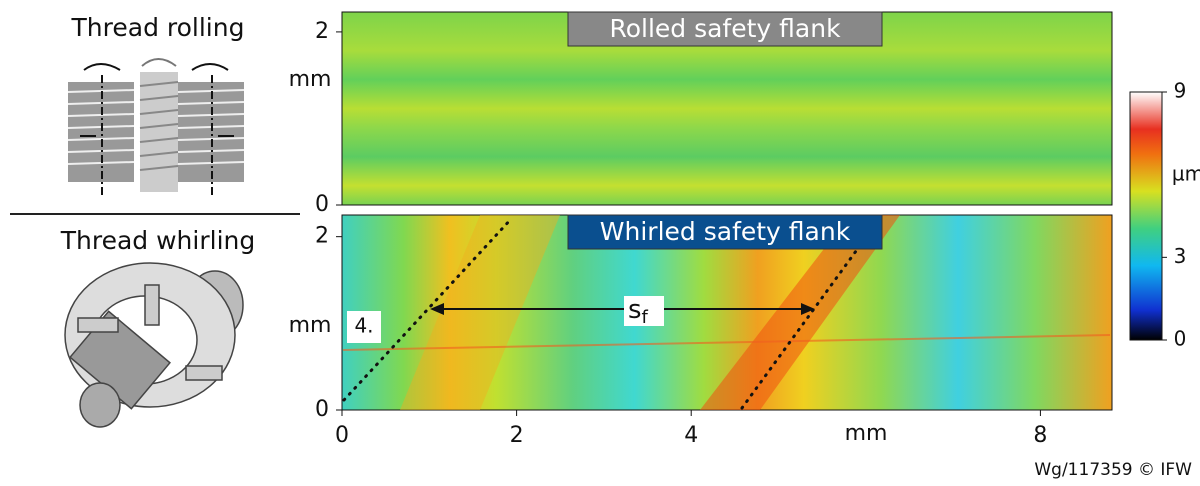 The width and height of the screenshot is (1200, 486). What do you see at coordinates (645, 317) in the screenshot?
I see `spacing-subscript: f` at bounding box center [645, 317].